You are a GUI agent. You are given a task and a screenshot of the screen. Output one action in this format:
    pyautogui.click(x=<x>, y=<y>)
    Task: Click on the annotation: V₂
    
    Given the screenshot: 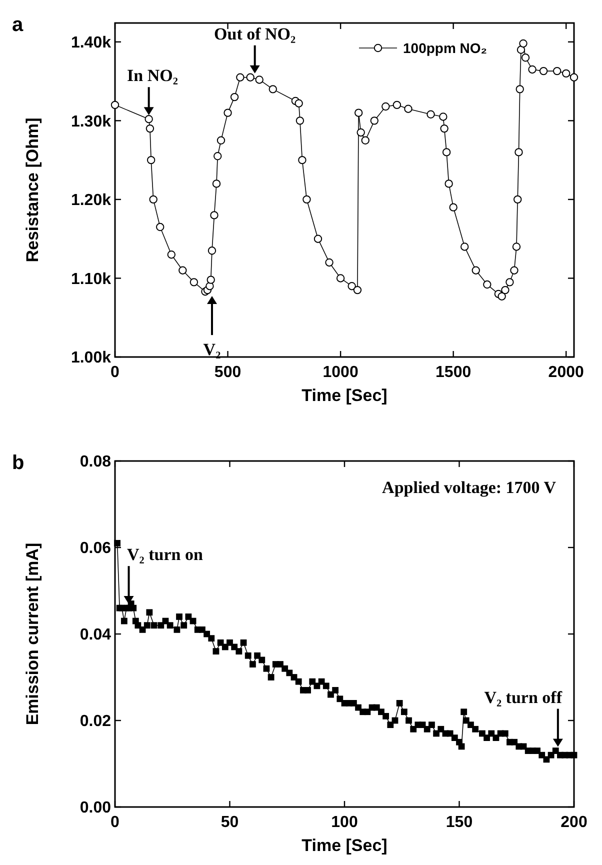 What is the action you would take?
    pyautogui.click(x=212, y=350)
    